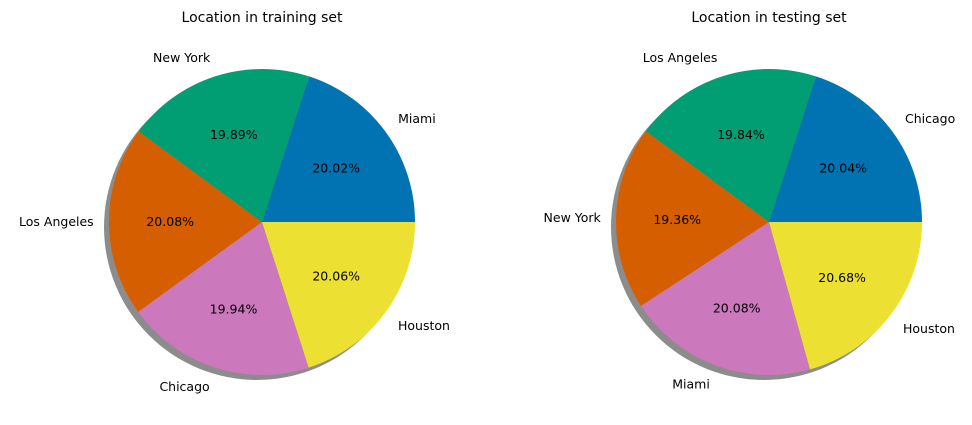 This screenshot has width=972, height=425. What do you see at coordinates (336, 168) in the screenshot?
I see `training-pct-label-miami: 20.02%` at bounding box center [336, 168].